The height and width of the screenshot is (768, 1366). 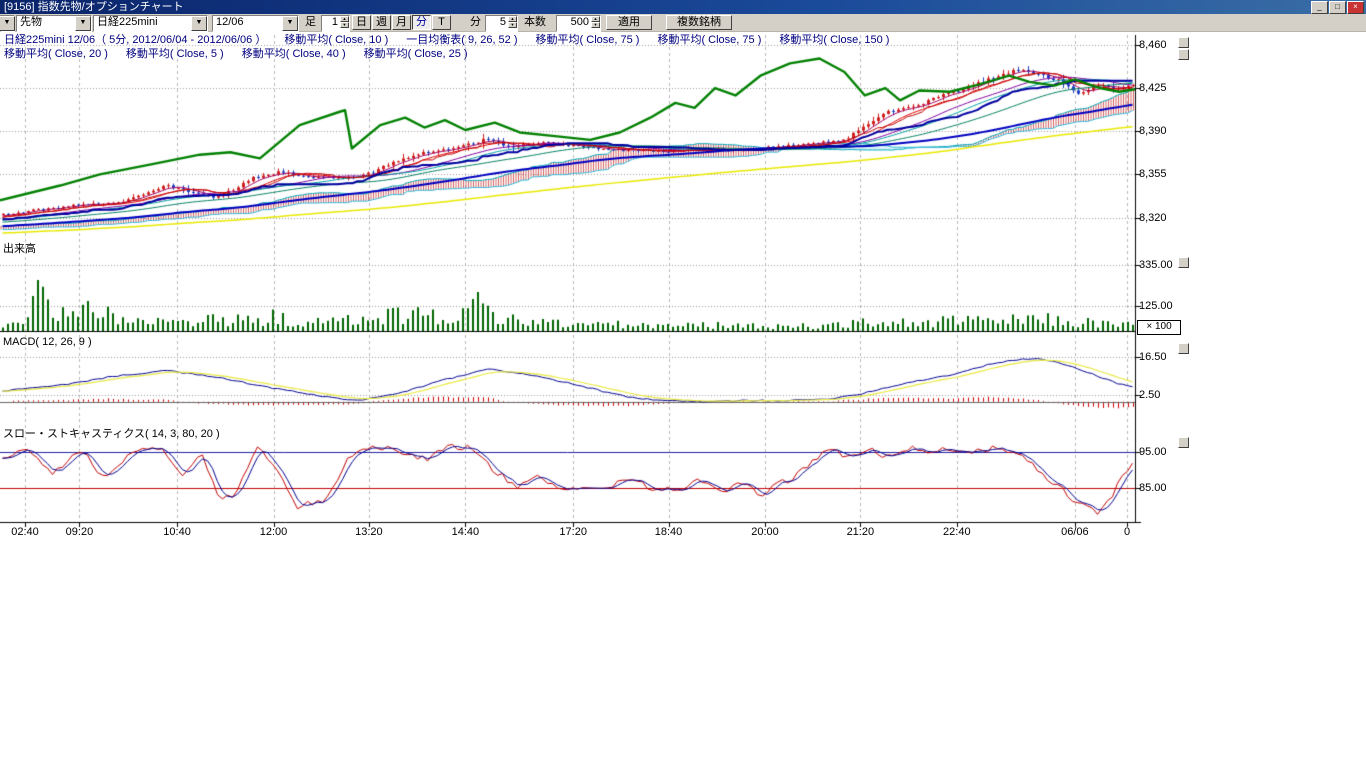 What do you see at coordinates (1159, 327) in the screenshot?
I see `volume-scale-box: × 100` at bounding box center [1159, 327].